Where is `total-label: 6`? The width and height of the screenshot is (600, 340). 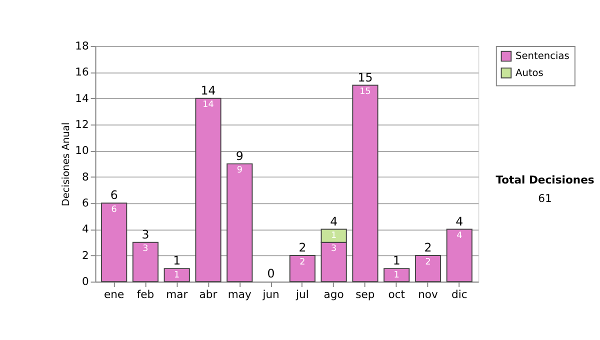
total-label: 6 is located at coordinates (114, 195).